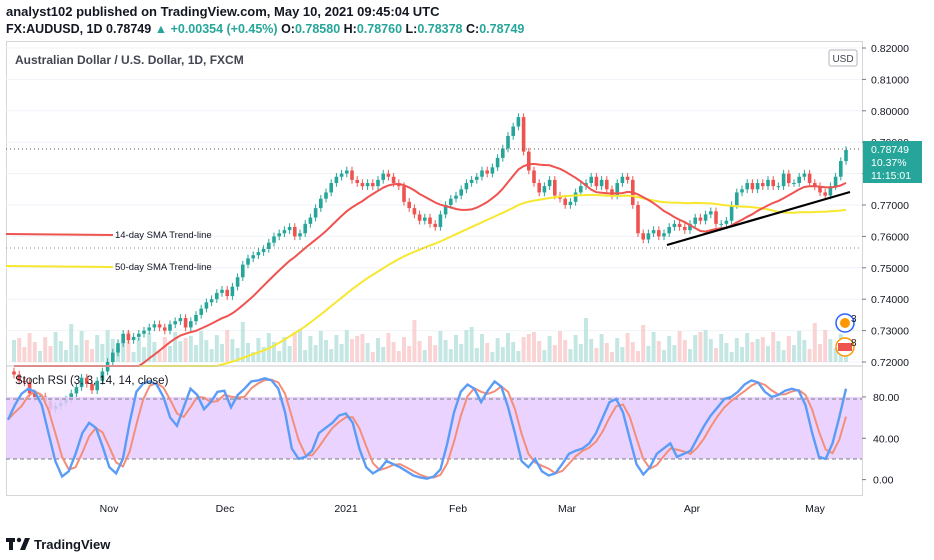  I want to click on event-badge-2: 8, so click(846, 347).